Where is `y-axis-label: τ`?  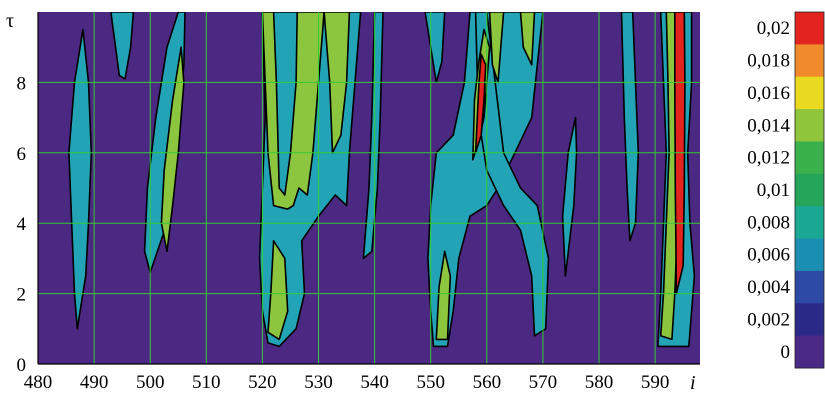
y-axis-label: τ is located at coordinates (10, 21).